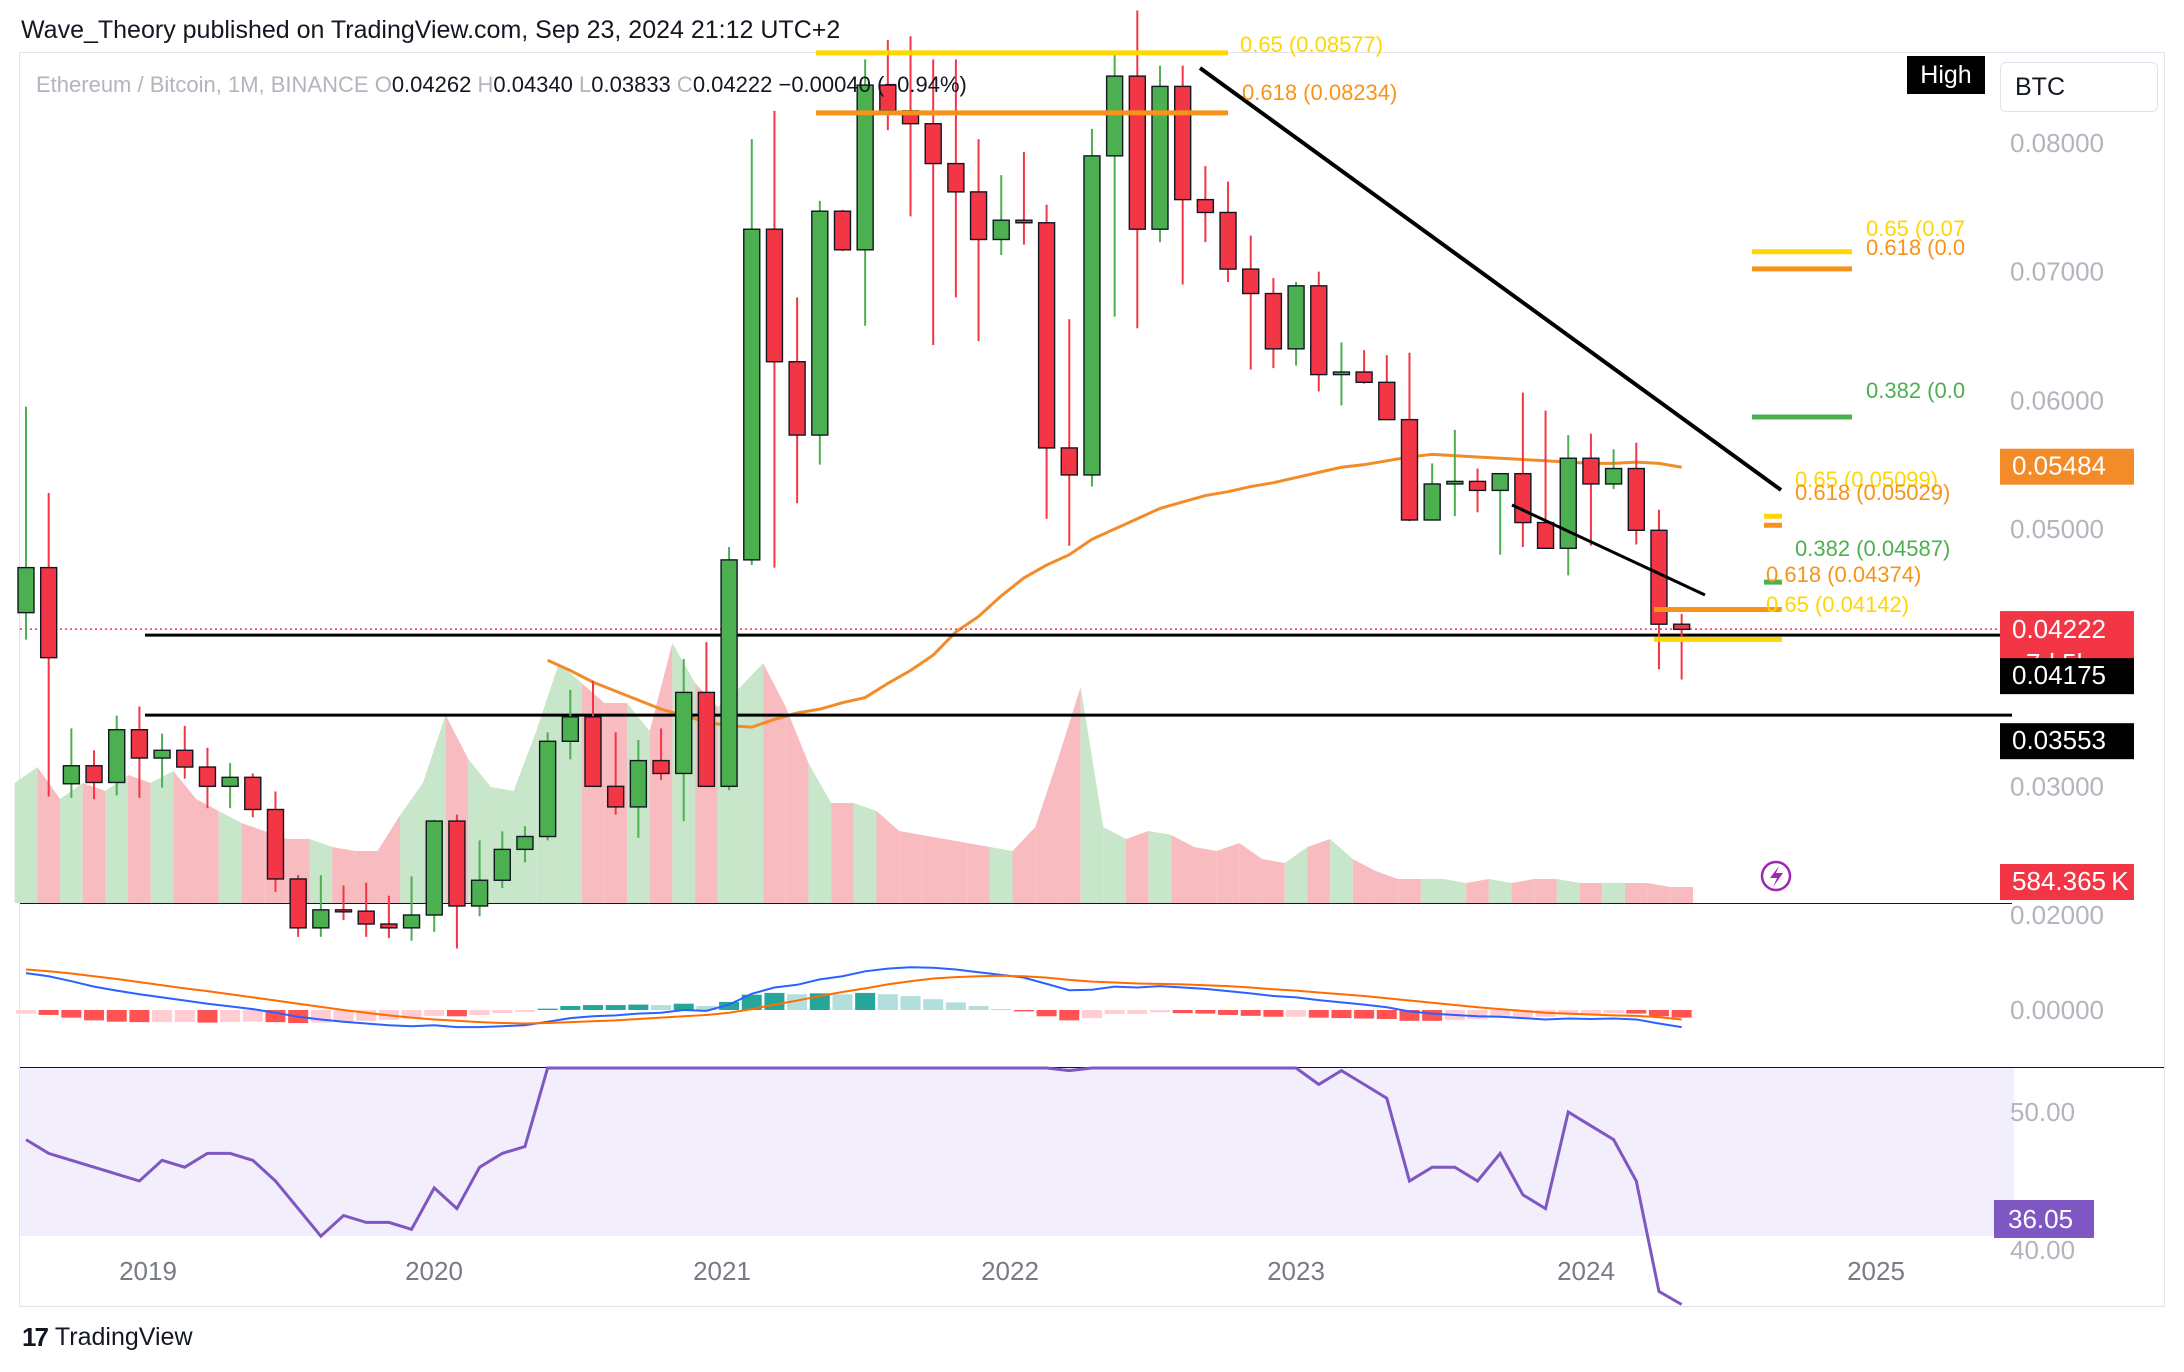 This screenshot has width=2184, height=1372. I want to click on footer-brand: 17 TradingView, so click(107, 1337).